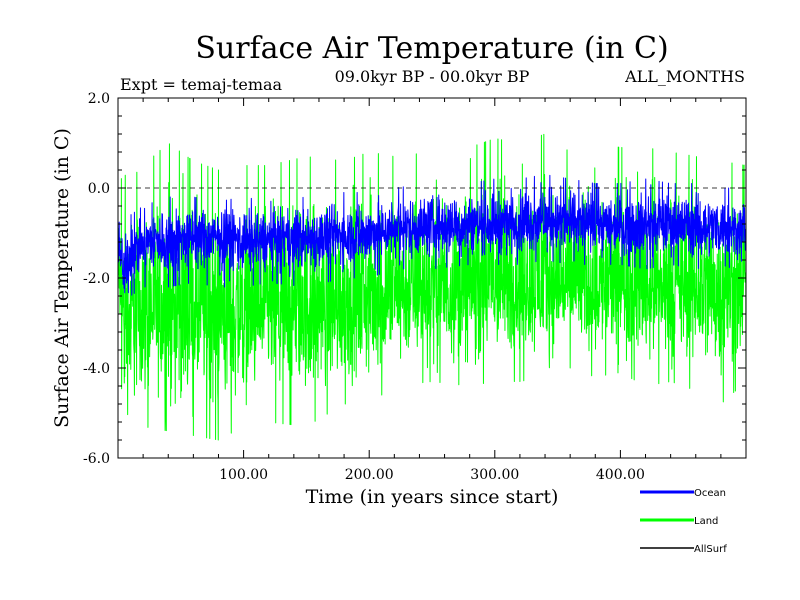 The image size is (800, 600). I want to click on legend-label-land: Land, so click(706, 521).